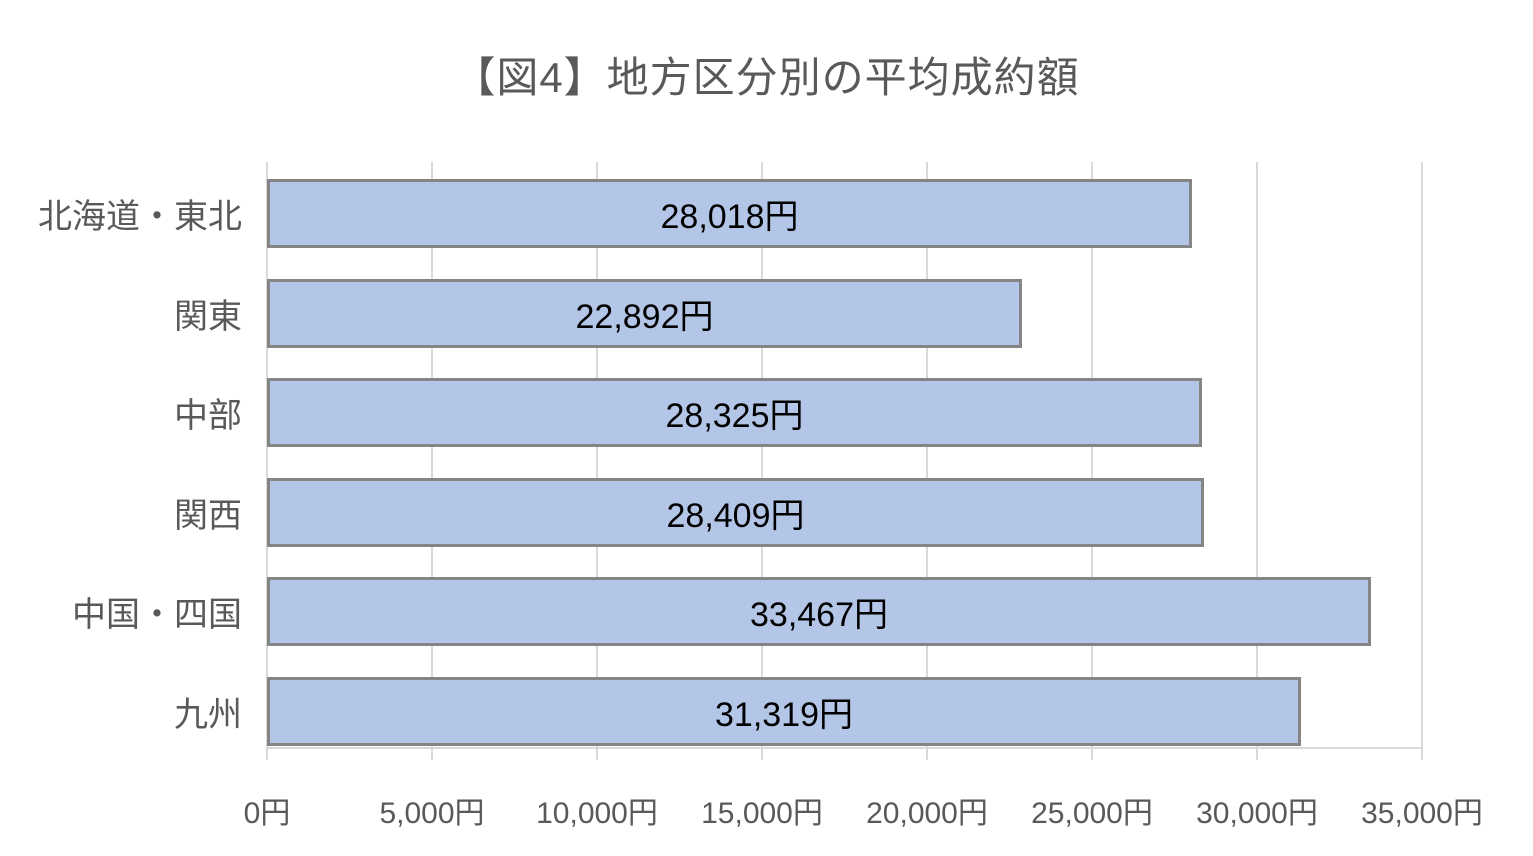  I want to click on bar-value-label: 28,409円, so click(735, 515).